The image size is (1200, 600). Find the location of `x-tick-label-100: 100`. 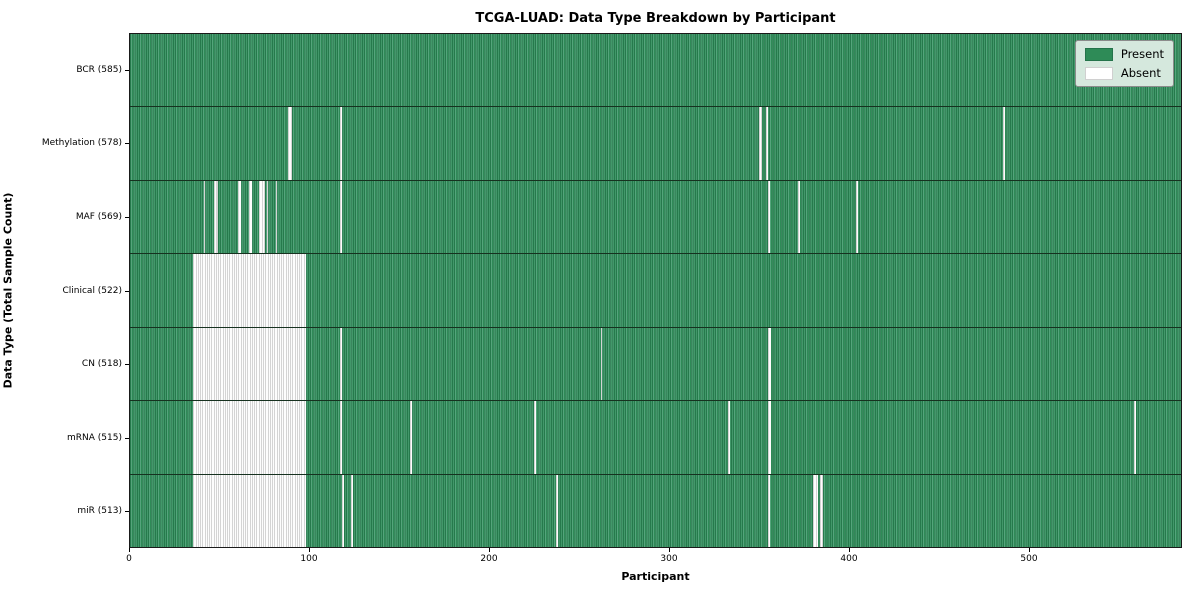

x-tick-label-100: 100 is located at coordinates (309, 559).